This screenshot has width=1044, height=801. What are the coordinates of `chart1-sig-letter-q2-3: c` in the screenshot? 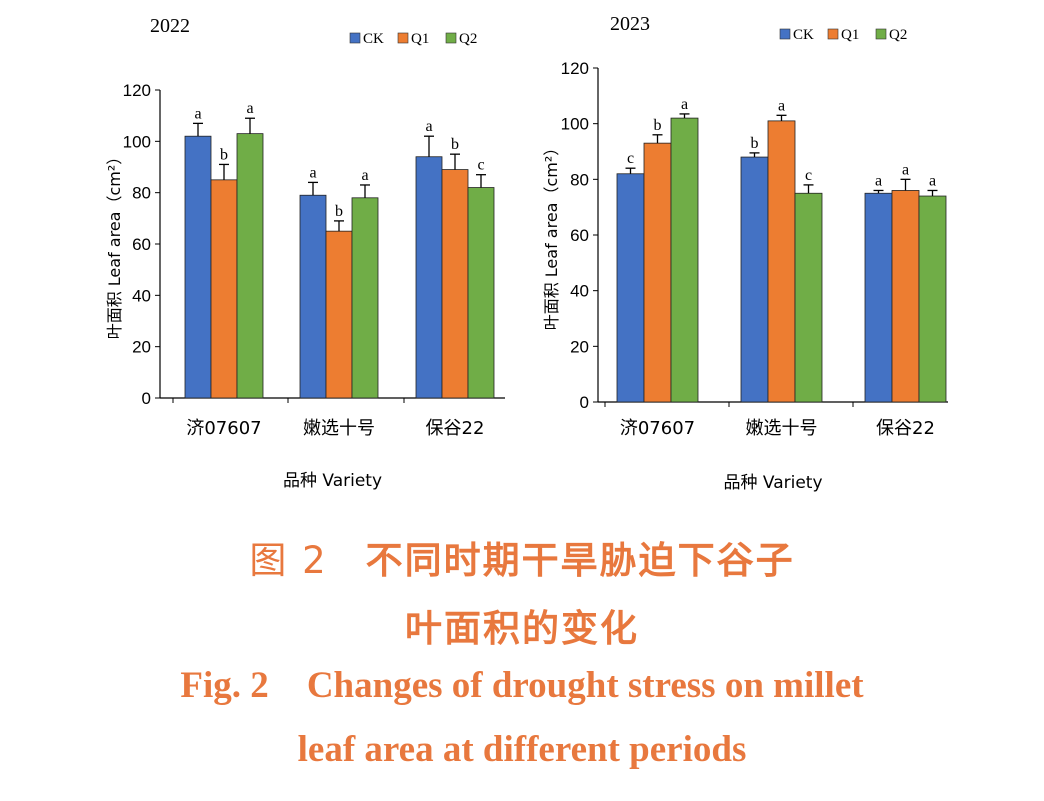 It's located at (480, 165).